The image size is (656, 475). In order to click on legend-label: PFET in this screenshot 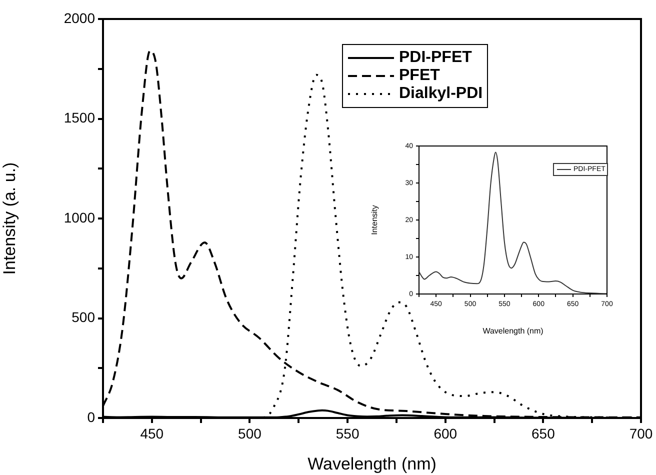, I will do `click(419, 76)`.